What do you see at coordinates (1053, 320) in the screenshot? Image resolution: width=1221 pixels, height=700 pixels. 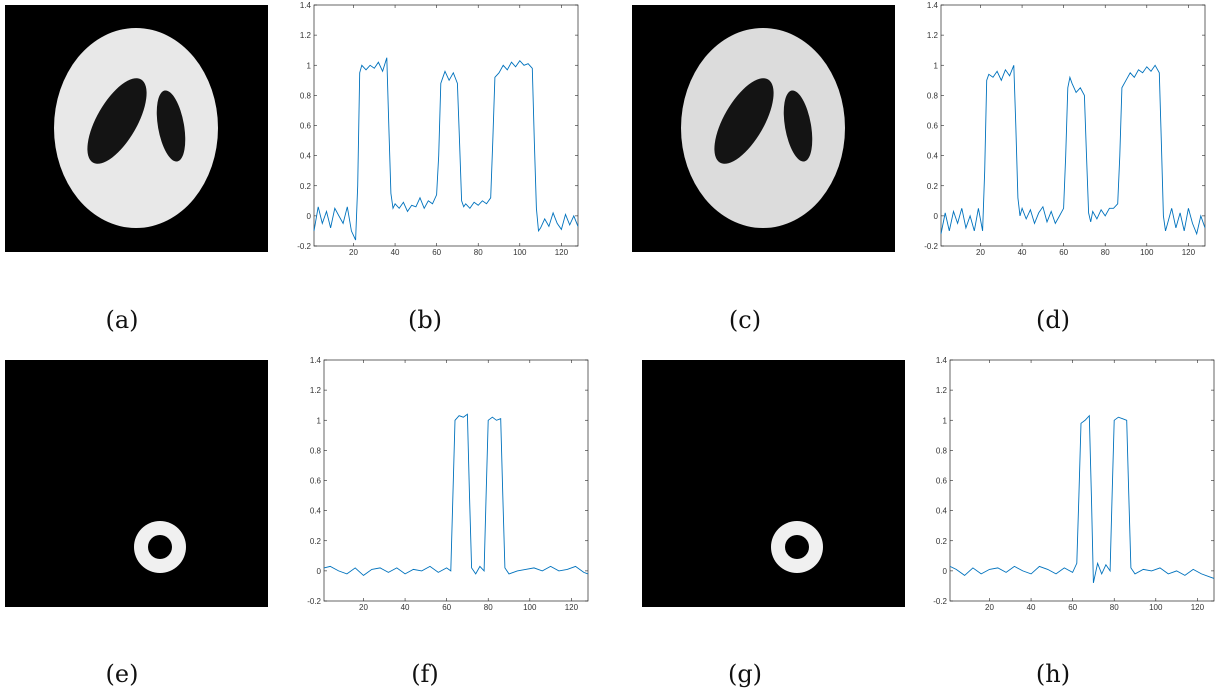 I see `caption-d: (d)` at bounding box center [1053, 320].